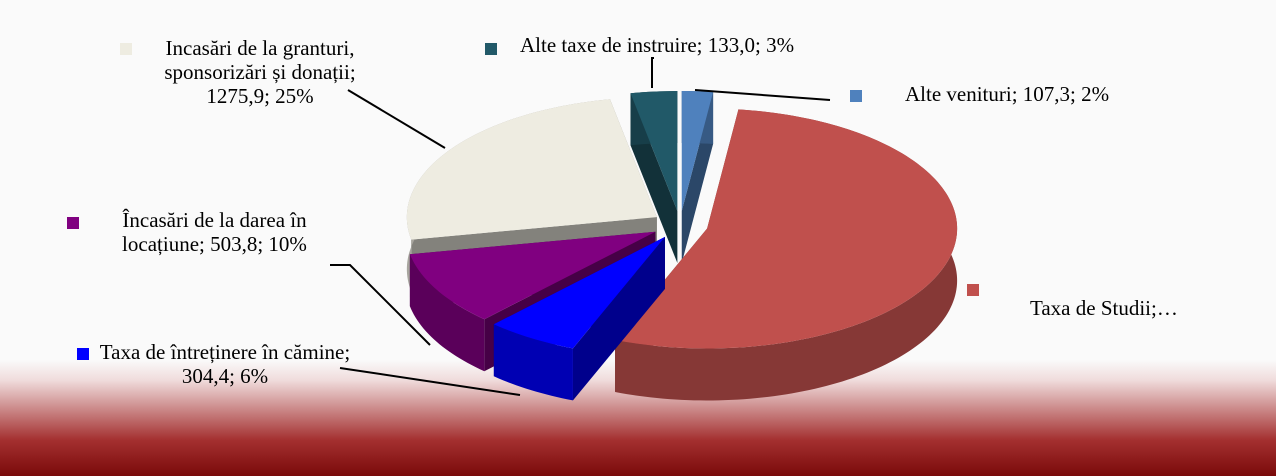 The height and width of the screenshot is (476, 1276). I want to click on data-label: Taxa de întreținere în cămine; 304,4; 6%, so click(225, 364).